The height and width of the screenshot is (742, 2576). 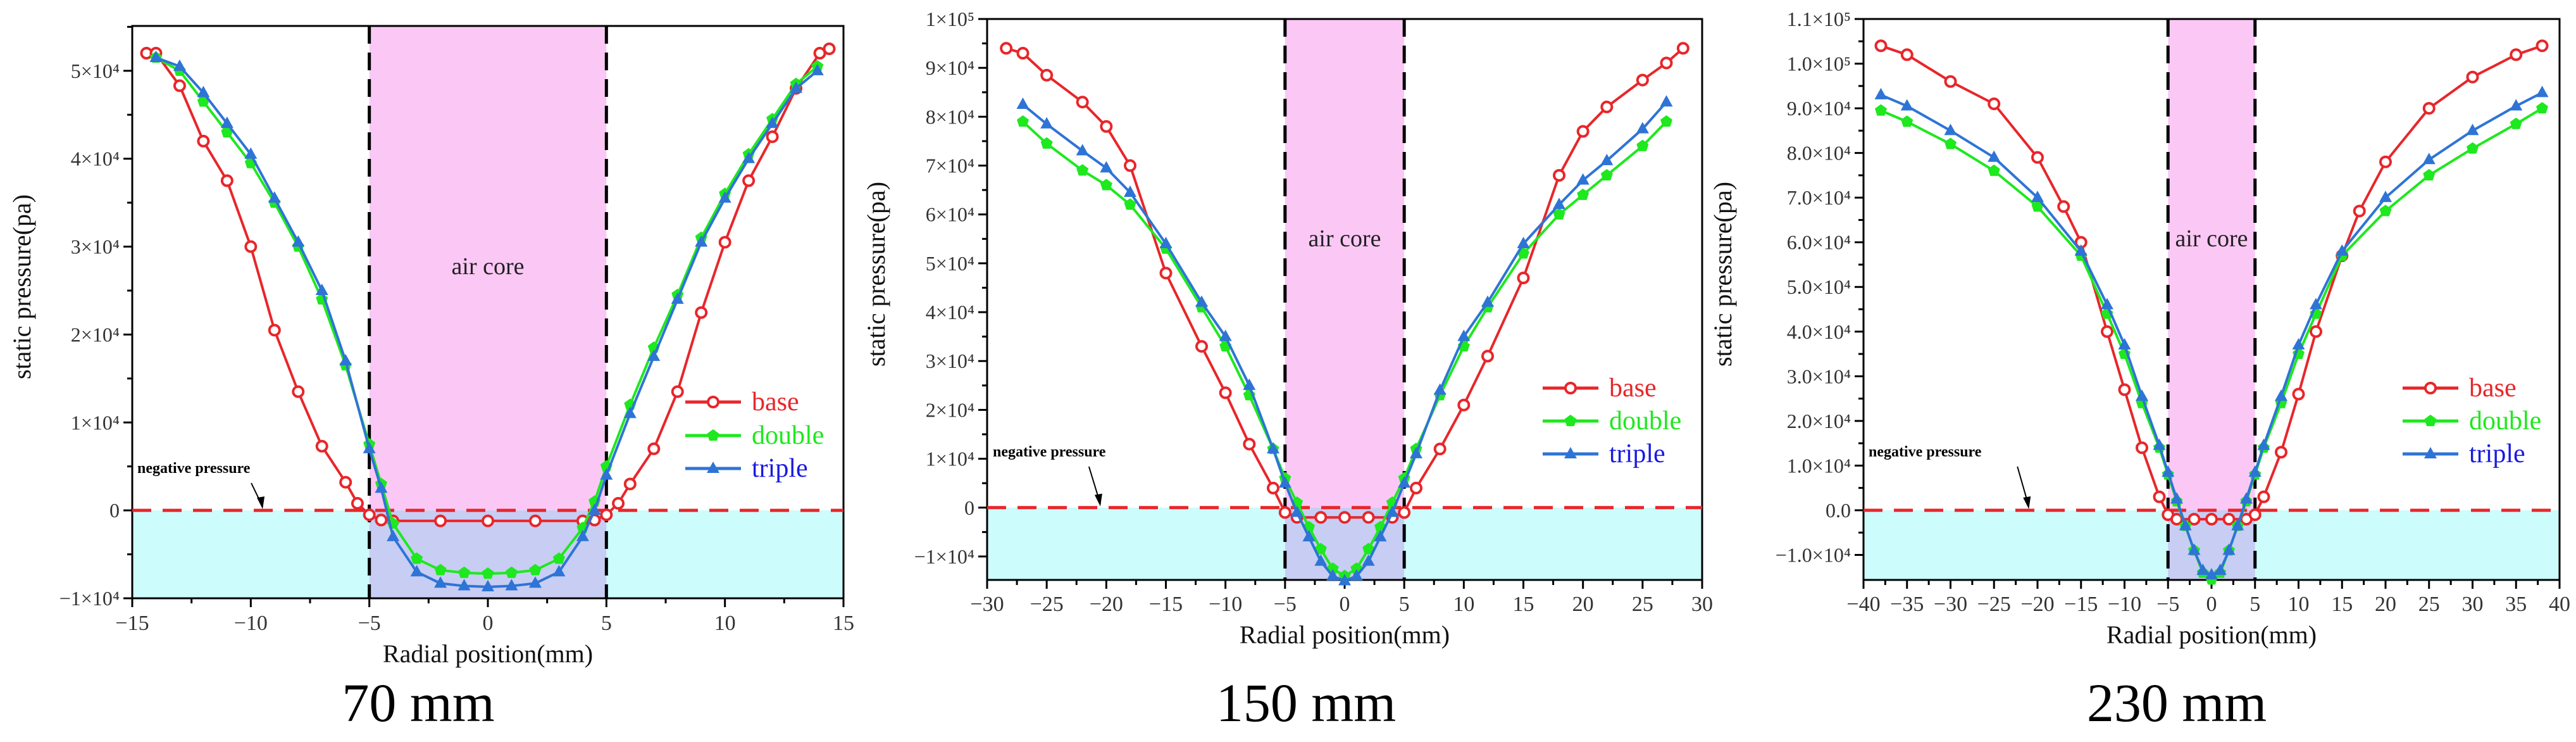 What do you see at coordinates (1570, 421) in the screenshot?
I see `legend-marker-double` at bounding box center [1570, 421].